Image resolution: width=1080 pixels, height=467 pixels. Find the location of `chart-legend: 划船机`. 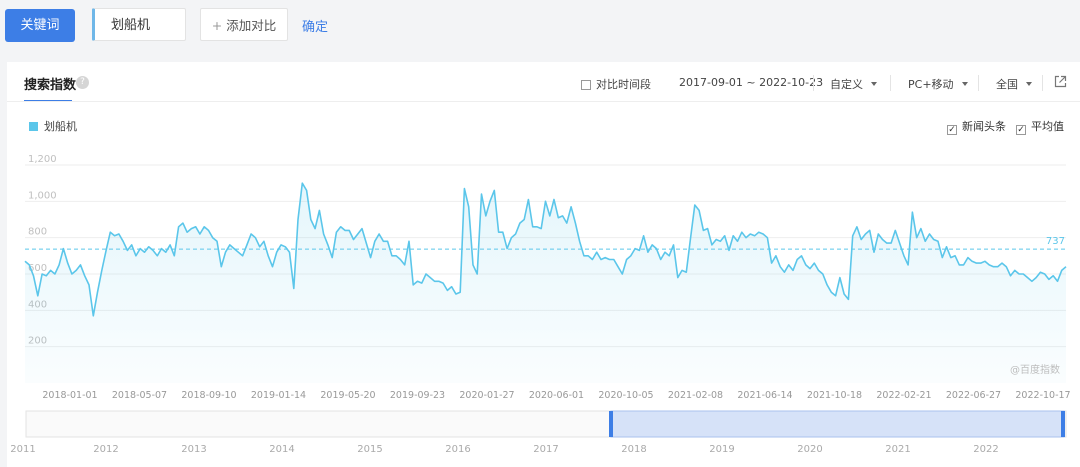

chart-legend: 划船机 is located at coordinates (53, 126).